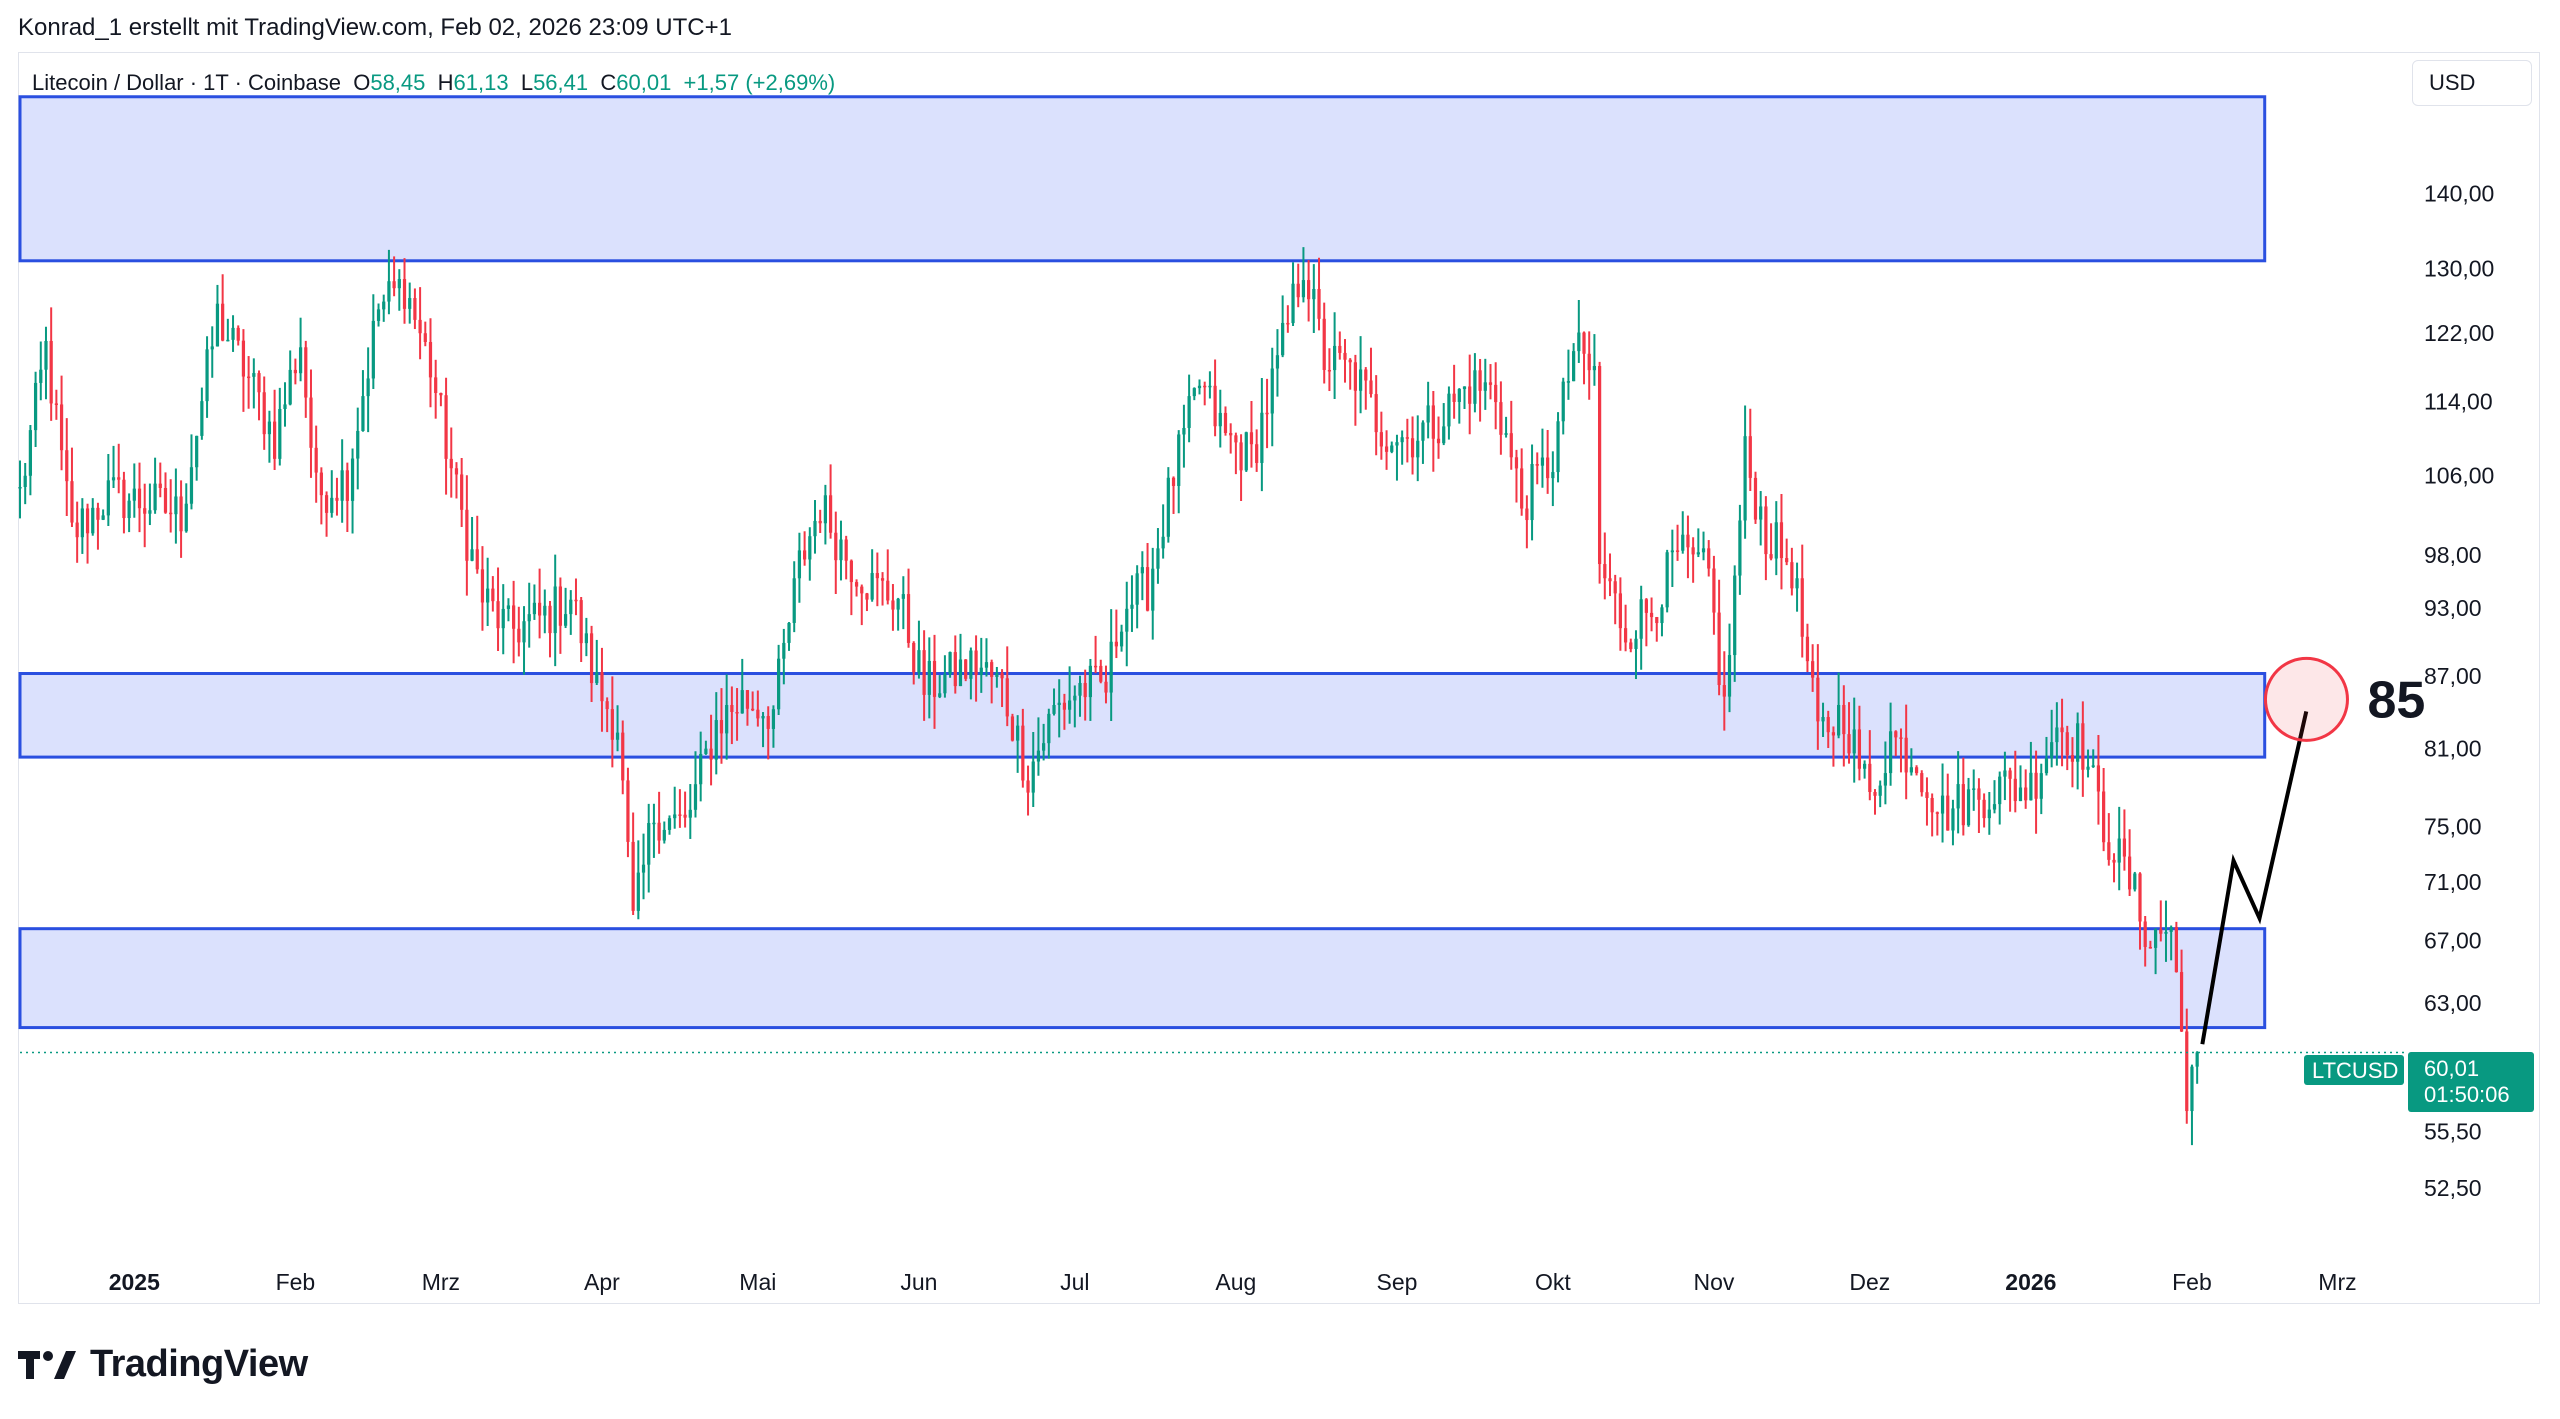 The width and height of the screenshot is (2560, 1419). What do you see at coordinates (441, 1282) in the screenshot?
I see `time-tick-label: Mrz` at bounding box center [441, 1282].